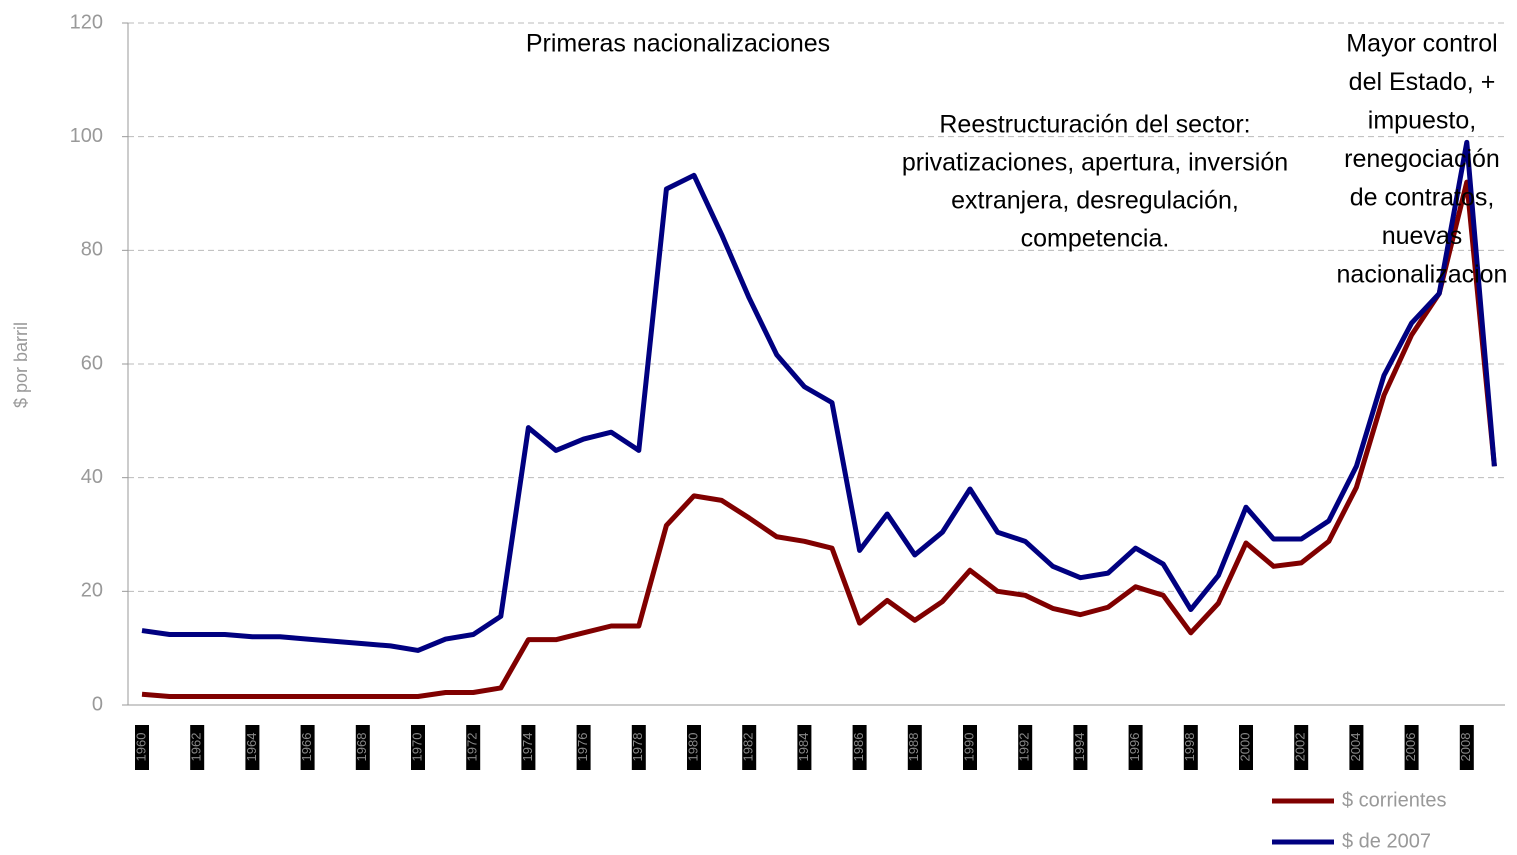  What do you see at coordinates (1095, 163) in the screenshot?
I see `annotation: privatizaciones, apertura, inversión` at bounding box center [1095, 163].